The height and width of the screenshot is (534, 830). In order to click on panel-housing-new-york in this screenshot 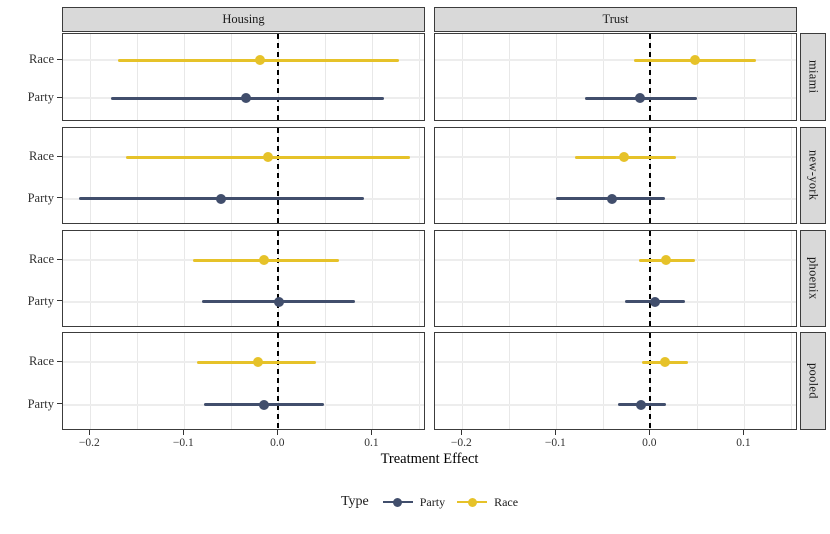, I will do `click(243, 175)`.